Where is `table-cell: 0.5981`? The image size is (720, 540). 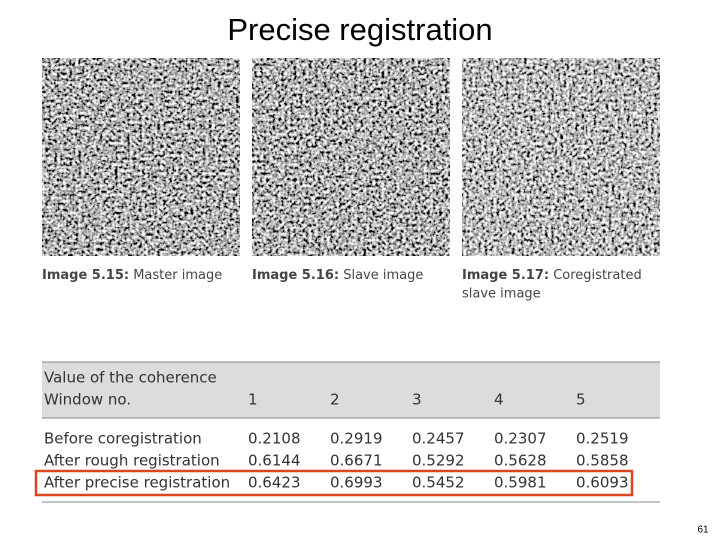
table-cell: 0.5981 is located at coordinates (520, 483).